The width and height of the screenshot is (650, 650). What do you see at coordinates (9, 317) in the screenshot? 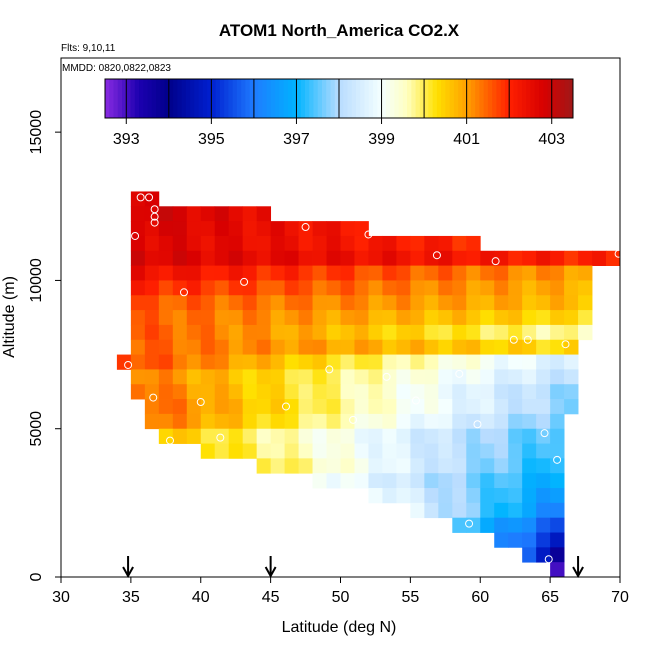
I see `y-axis-label: Altitude (m)` at bounding box center [9, 317].